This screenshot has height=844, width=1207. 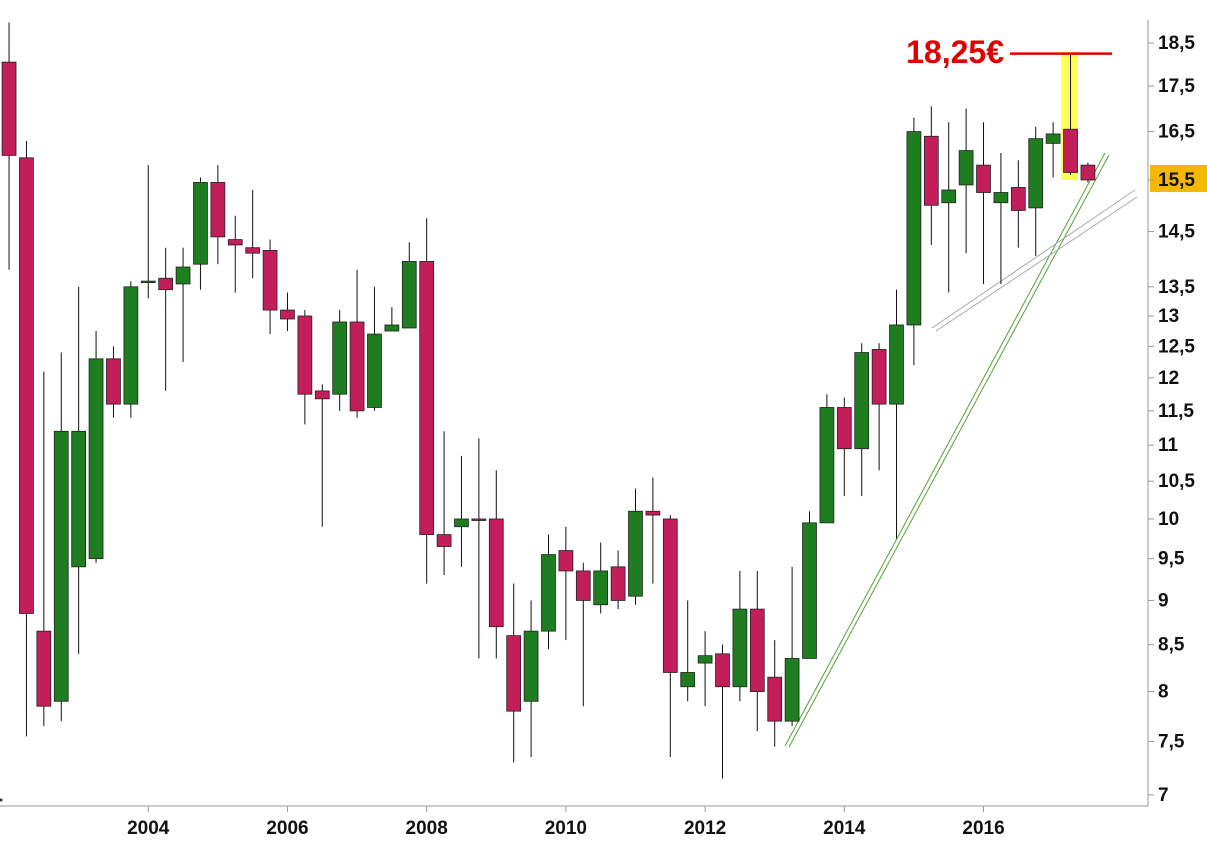 I want to click on x-tick-label: 2006, so click(x=287, y=828).